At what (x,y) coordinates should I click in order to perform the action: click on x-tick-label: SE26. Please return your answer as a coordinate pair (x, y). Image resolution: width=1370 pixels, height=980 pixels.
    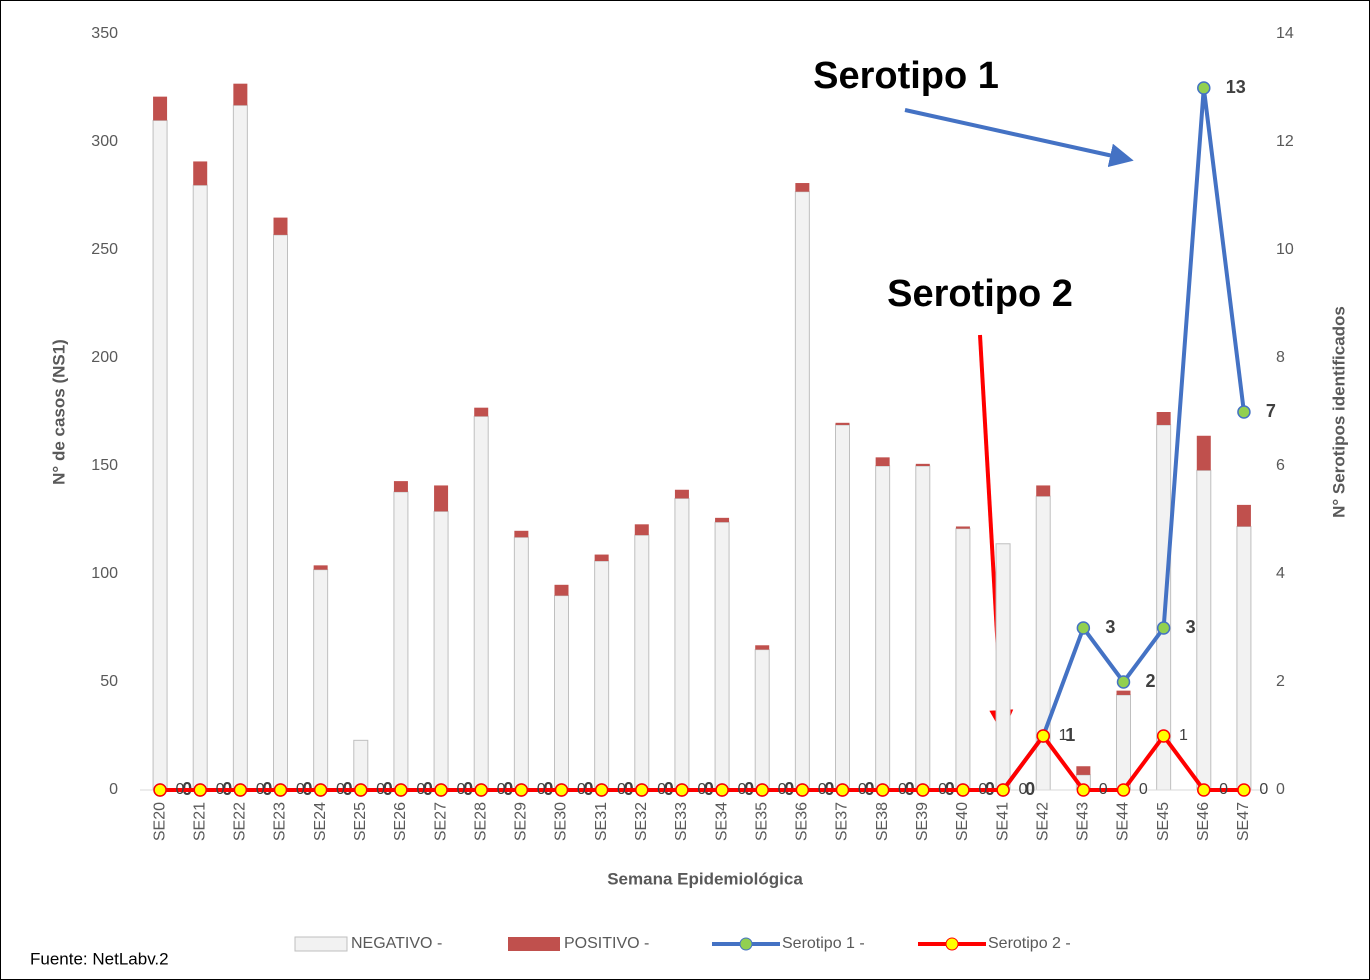
    Looking at the image, I should click on (400, 821).